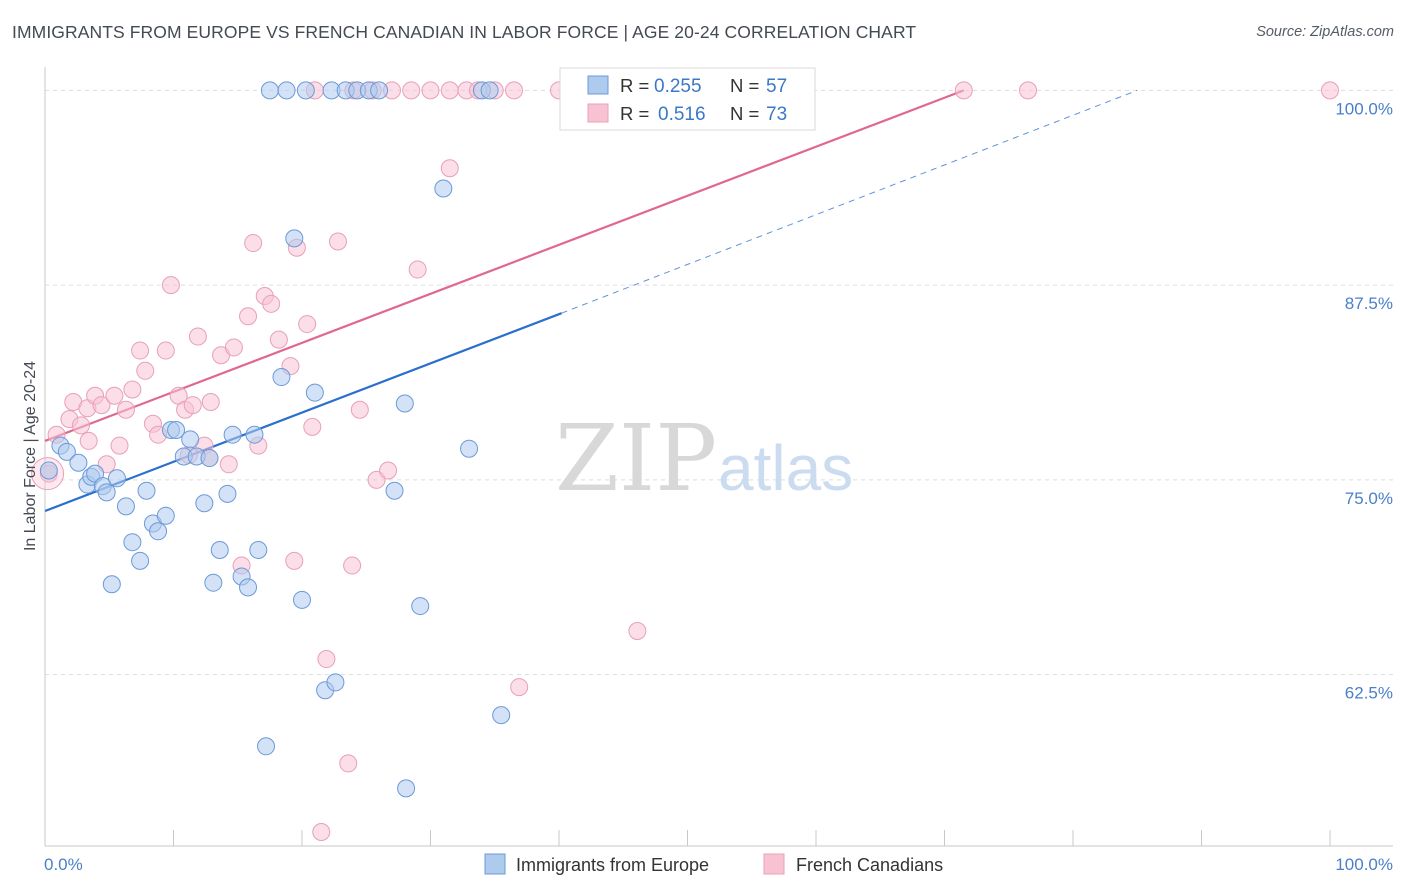  I want to click on bottom-legend-swatch-pink, so click(774, 864).